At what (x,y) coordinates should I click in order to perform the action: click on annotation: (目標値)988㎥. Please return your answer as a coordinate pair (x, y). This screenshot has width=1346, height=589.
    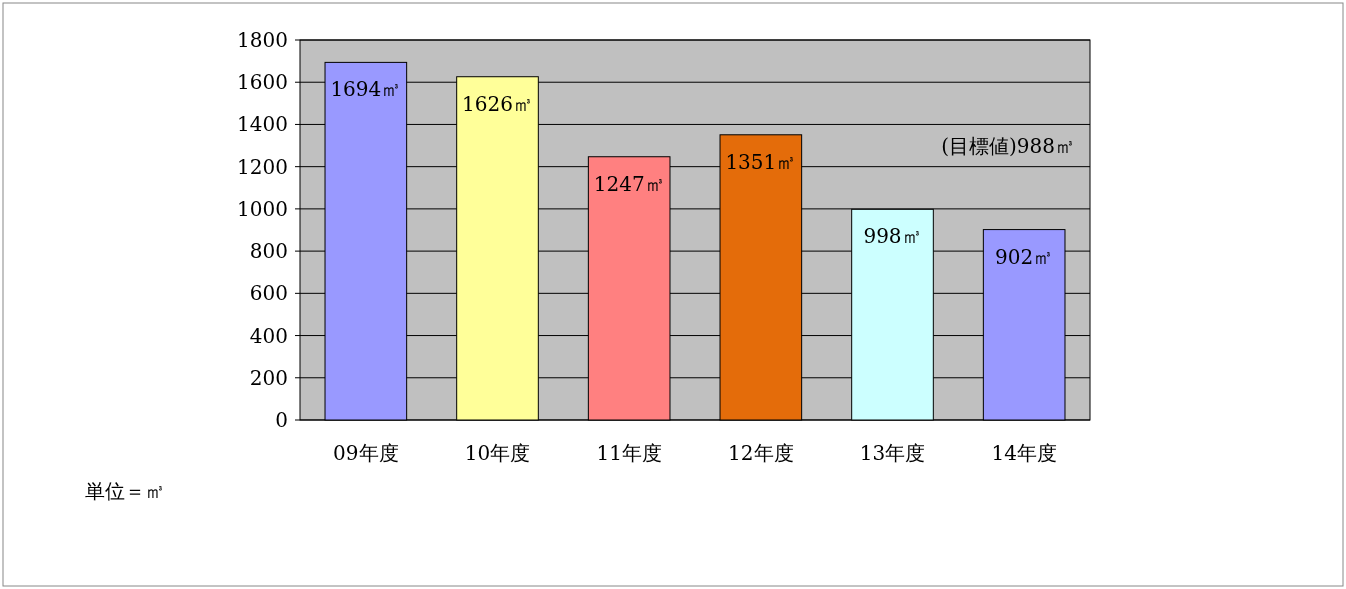
    Looking at the image, I should click on (1008, 145).